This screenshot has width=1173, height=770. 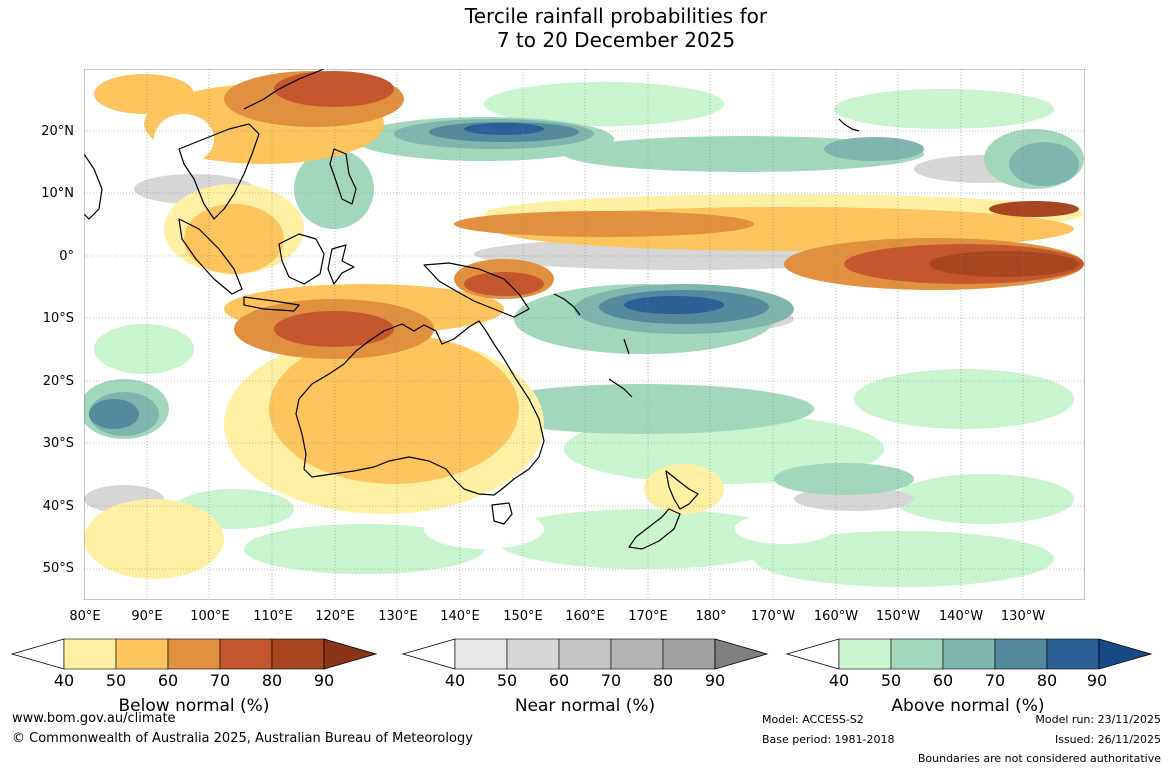 I want to click on colorbar-near-tick-50: 50, so click(x=507, y=680).